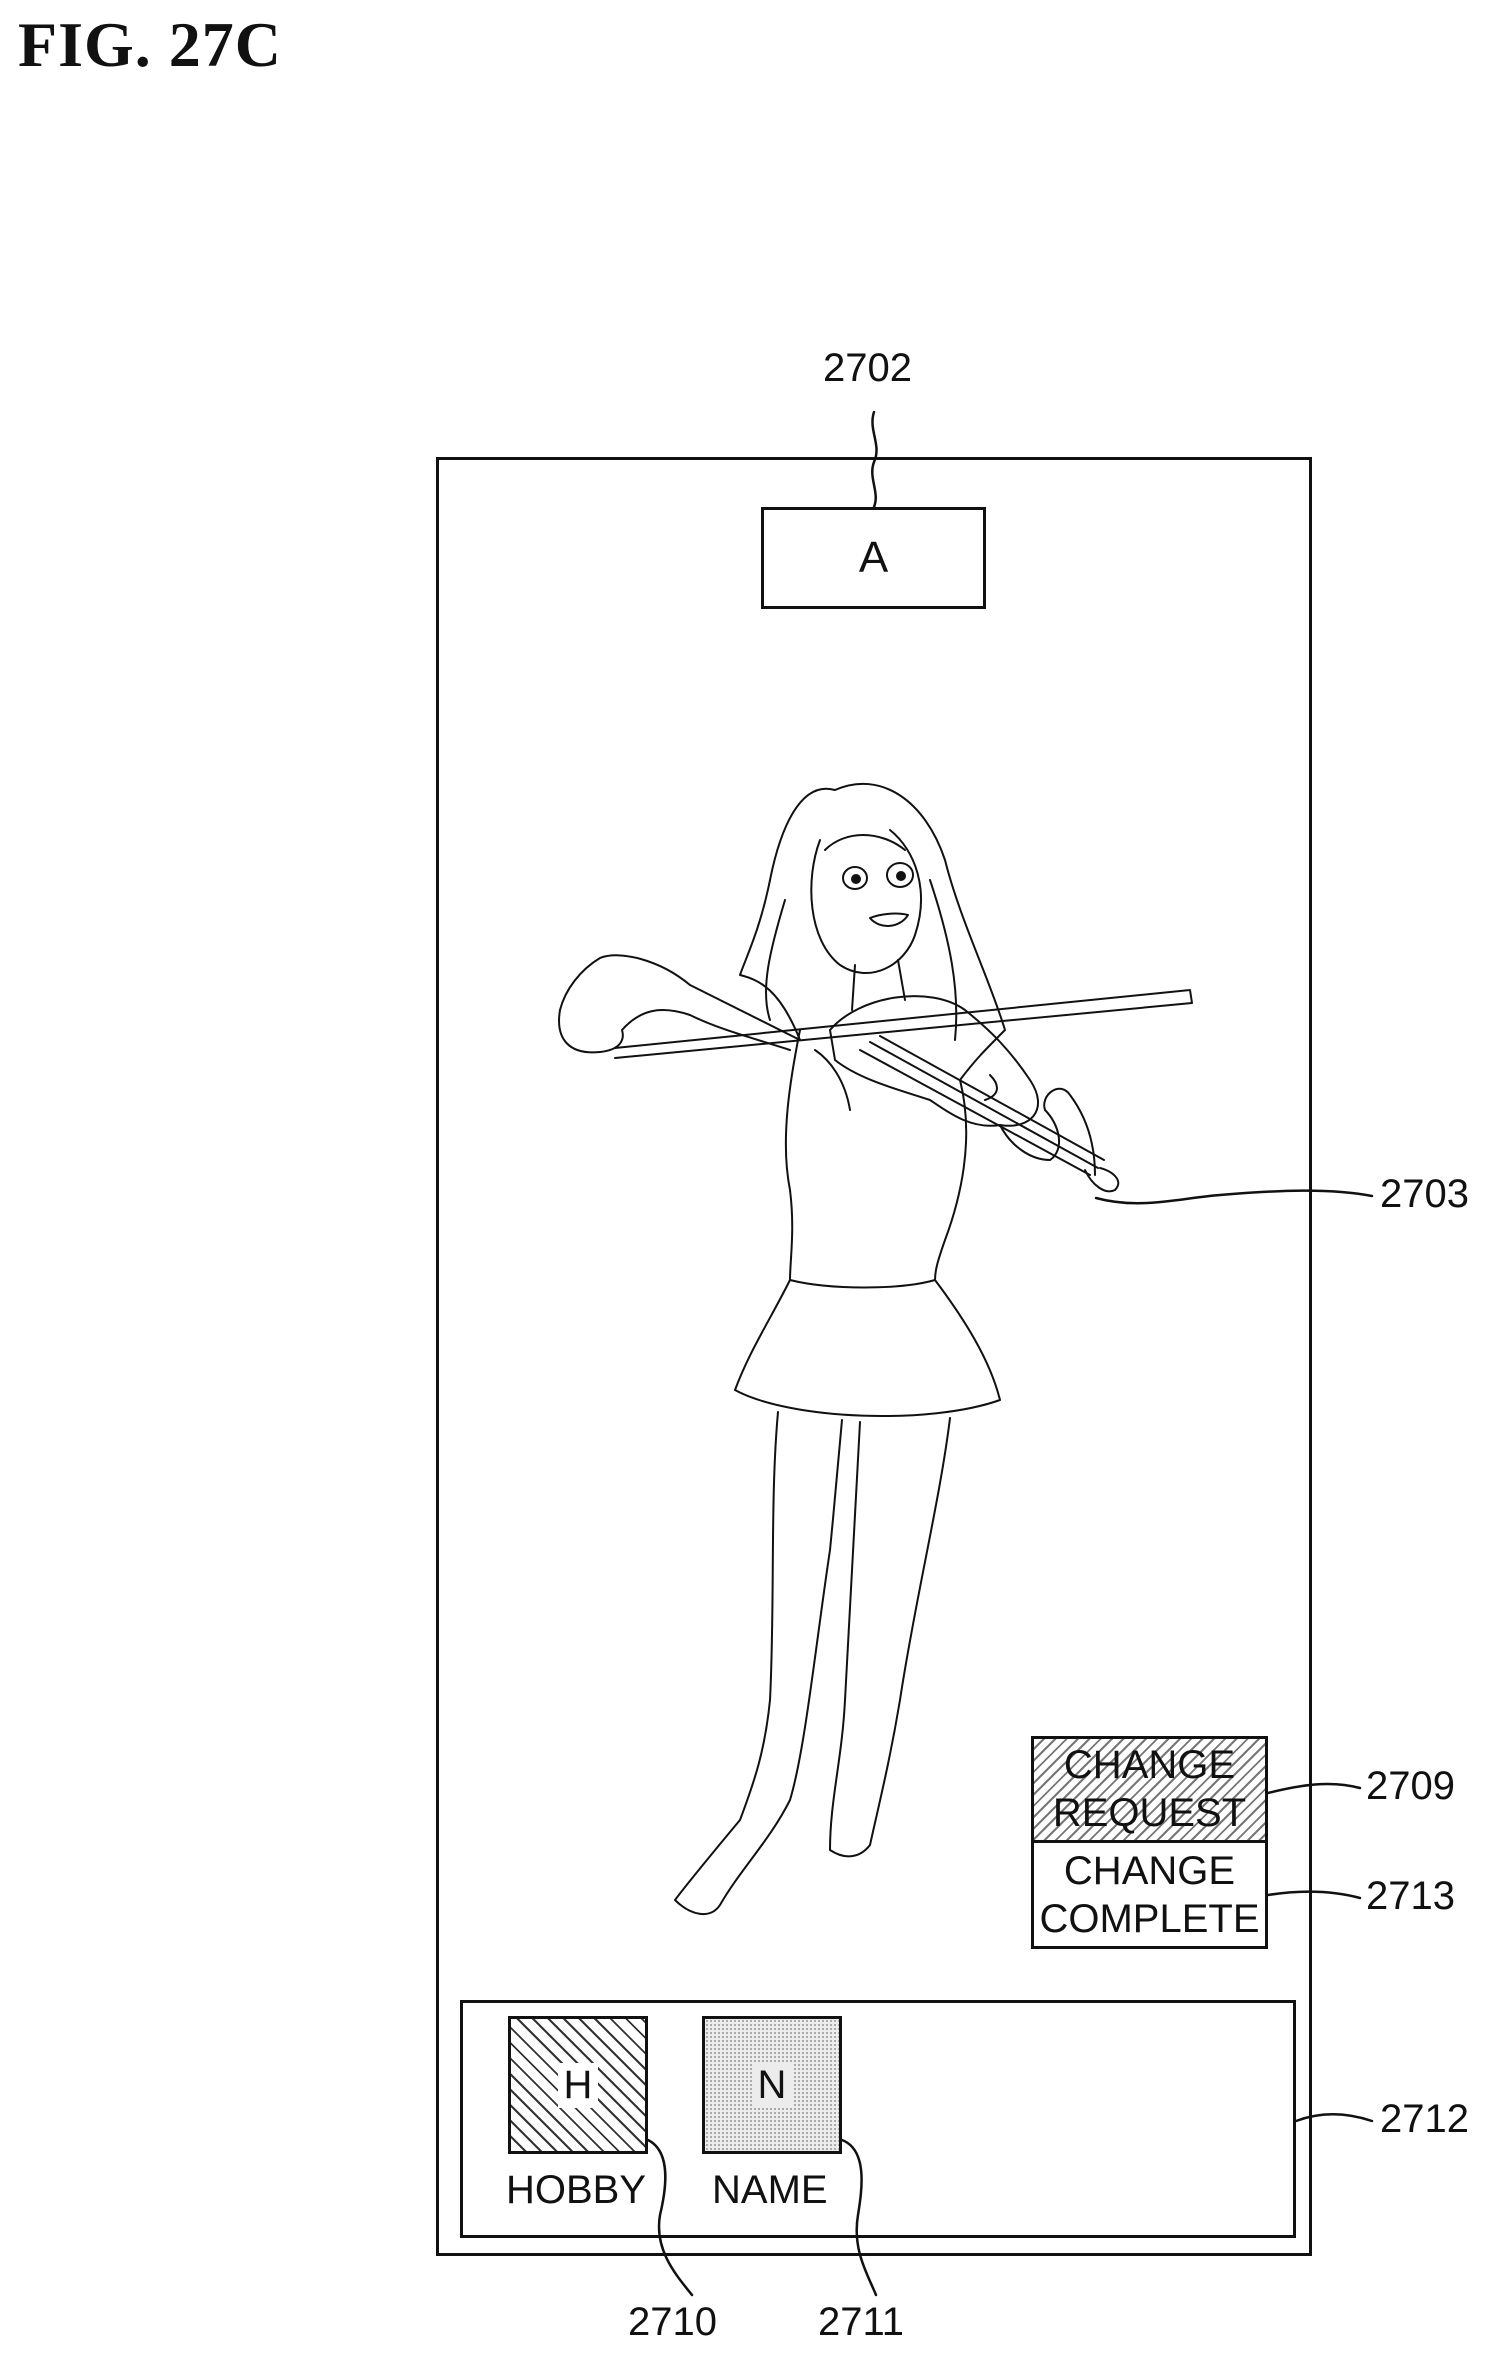  Describe the element at coordinates (866, 901) in the screenshot. I see `face-outline` at that location.